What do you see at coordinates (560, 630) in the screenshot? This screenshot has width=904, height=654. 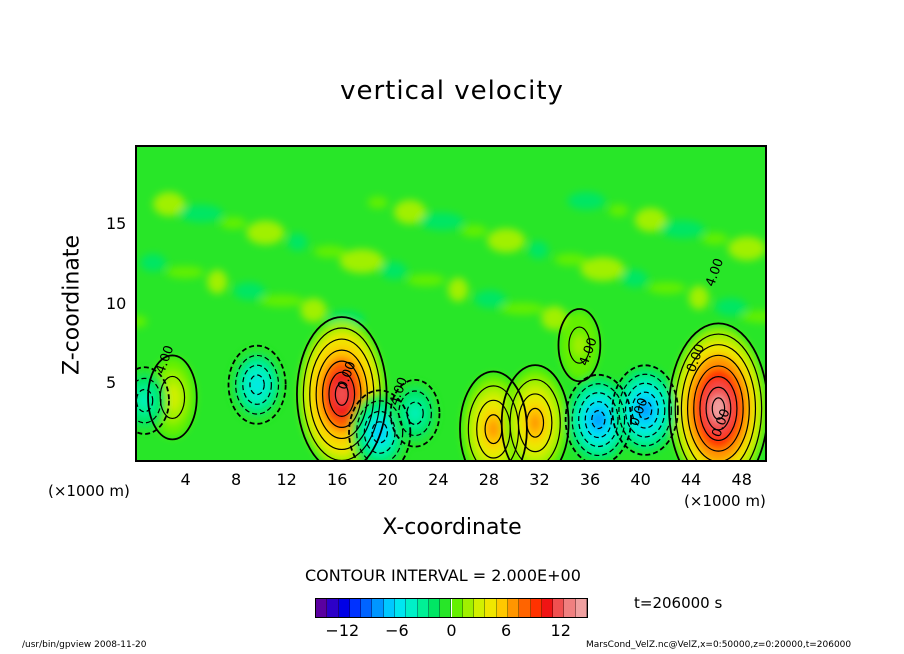 I see `colorbar-tick-label: 12` at bounding box center [560, 630].